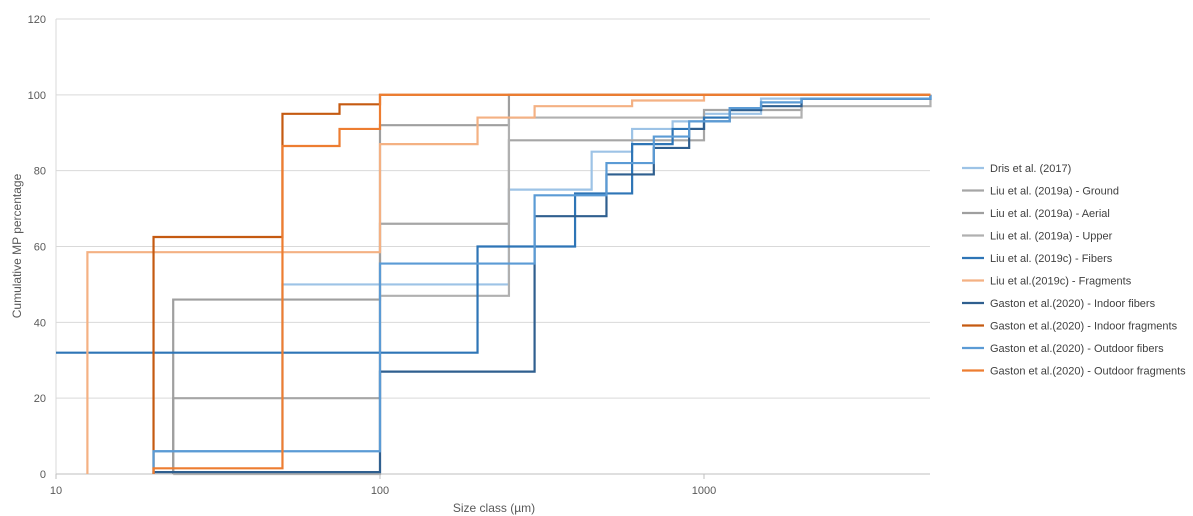  Describe the element at coordinates (43, 475) in the screenshot. I see `y-tick-label: 0` at that location.